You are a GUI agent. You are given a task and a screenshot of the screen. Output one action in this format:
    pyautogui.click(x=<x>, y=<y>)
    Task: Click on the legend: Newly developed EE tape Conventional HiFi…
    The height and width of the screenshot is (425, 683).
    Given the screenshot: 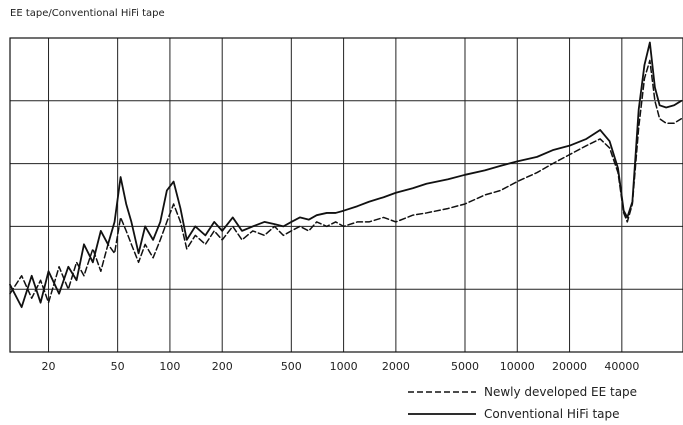 What is the action you would take?
    pyautogui.click(x=522, y=403)
    